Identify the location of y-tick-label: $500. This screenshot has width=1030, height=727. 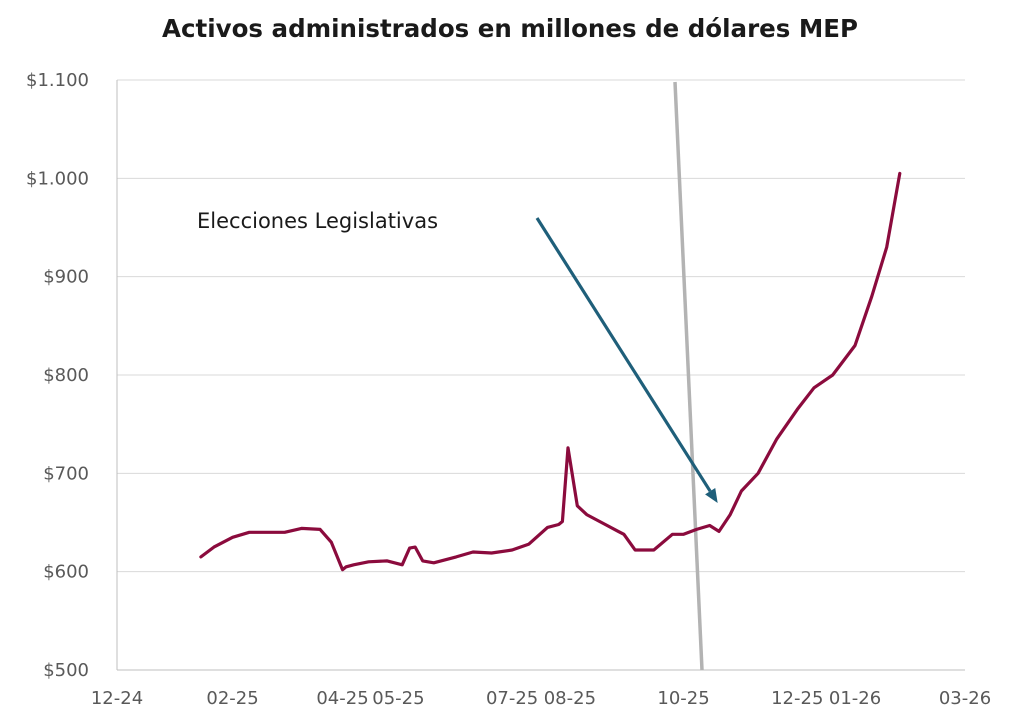
(66, 670).